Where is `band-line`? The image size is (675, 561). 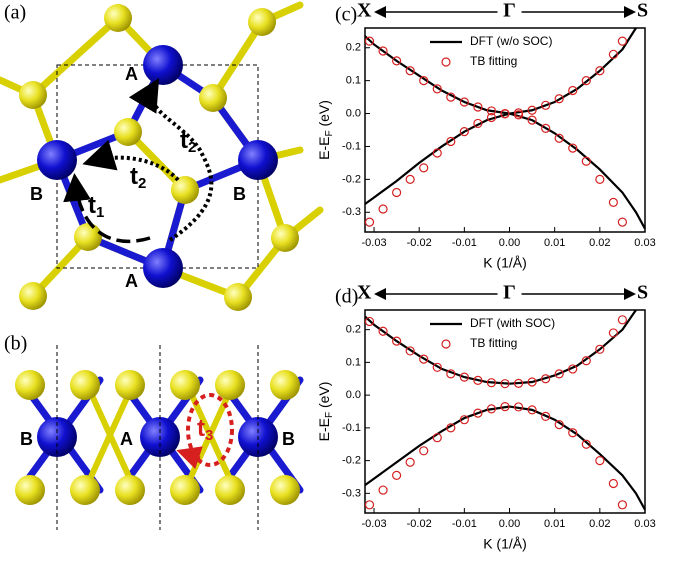
band-line is located at coordinates (505, 171).